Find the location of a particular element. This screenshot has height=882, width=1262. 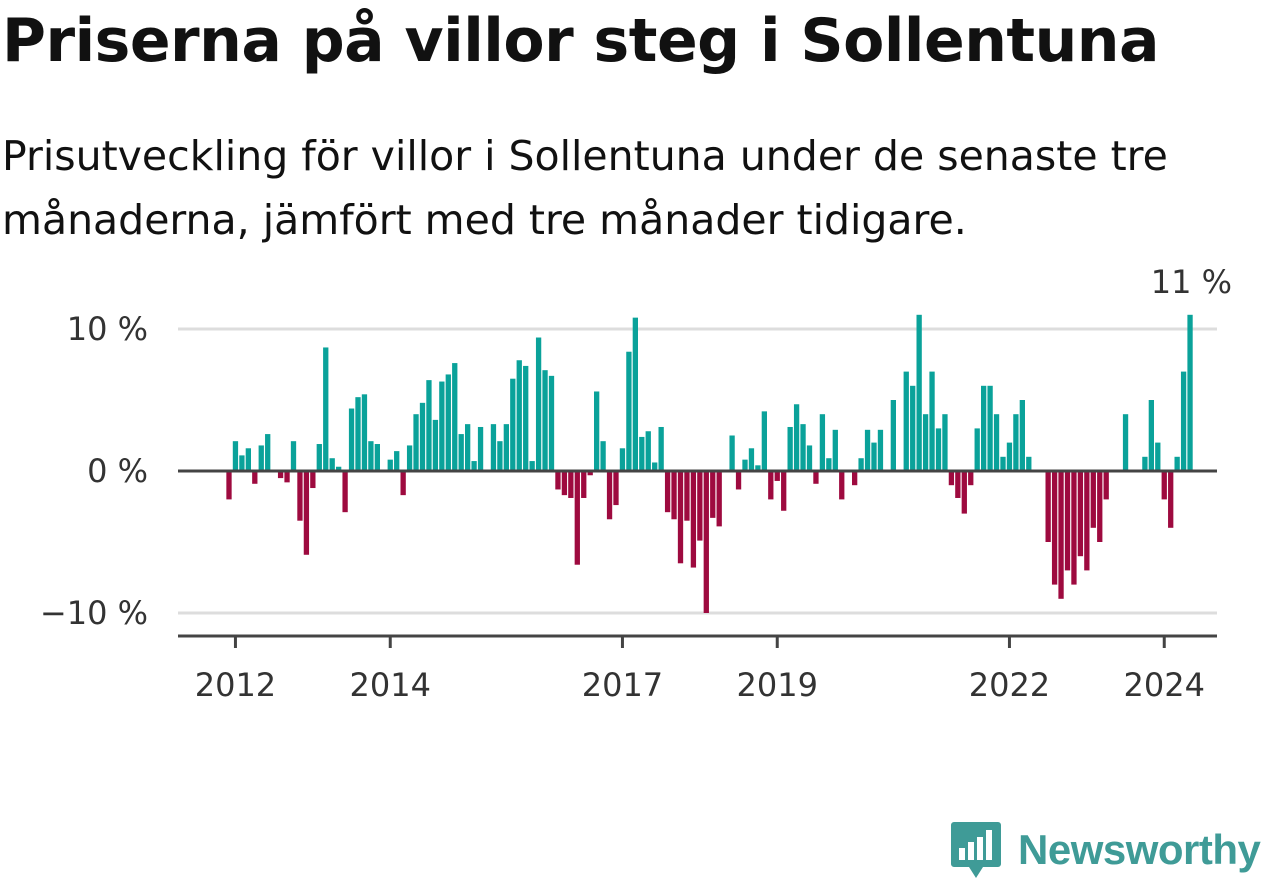

brand-name: Newsworthy is located at coordinates (1139, 849).